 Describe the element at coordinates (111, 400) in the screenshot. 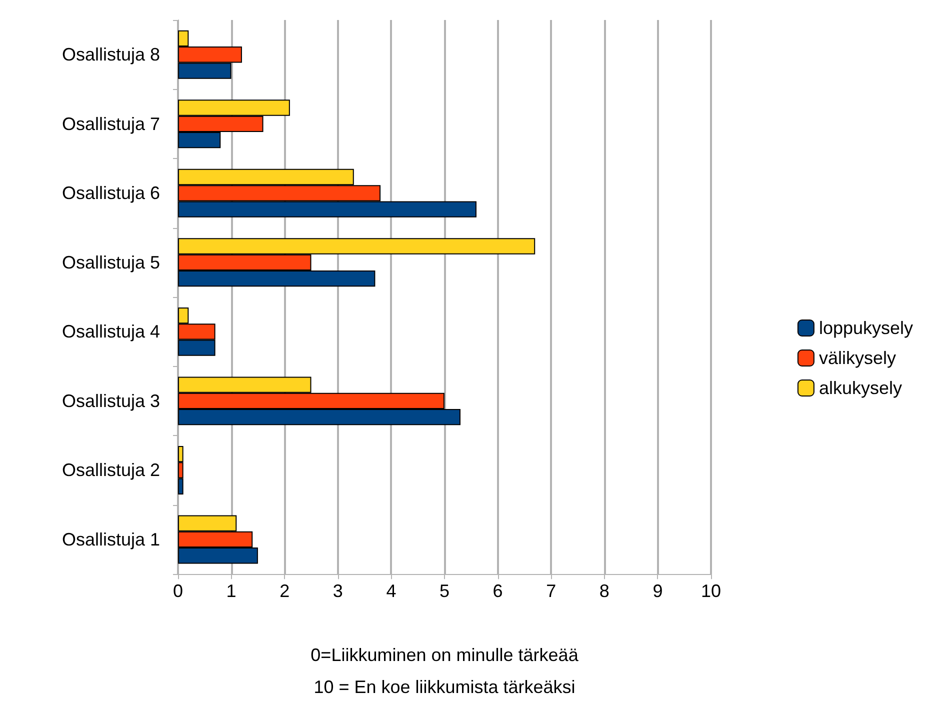

I see `y-tick-label: Osallistuja 3` at that location.